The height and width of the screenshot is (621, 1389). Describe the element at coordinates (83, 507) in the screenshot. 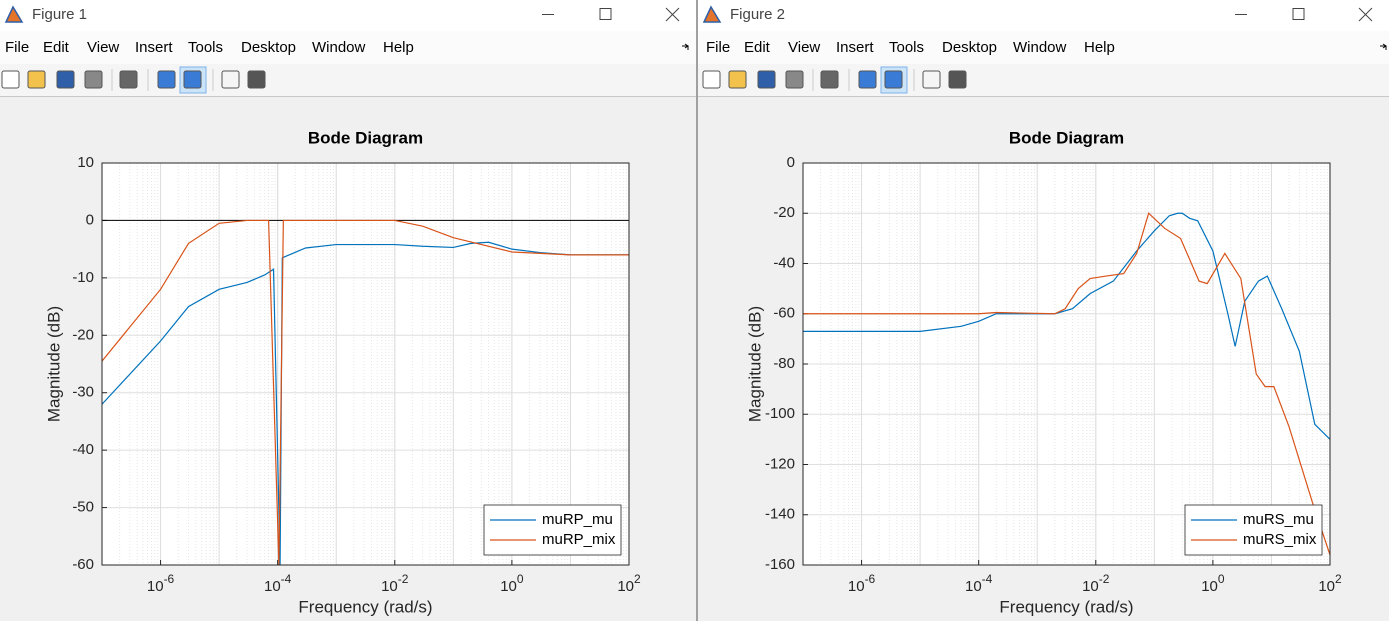

I see `y-tick-label: -50` at that location.